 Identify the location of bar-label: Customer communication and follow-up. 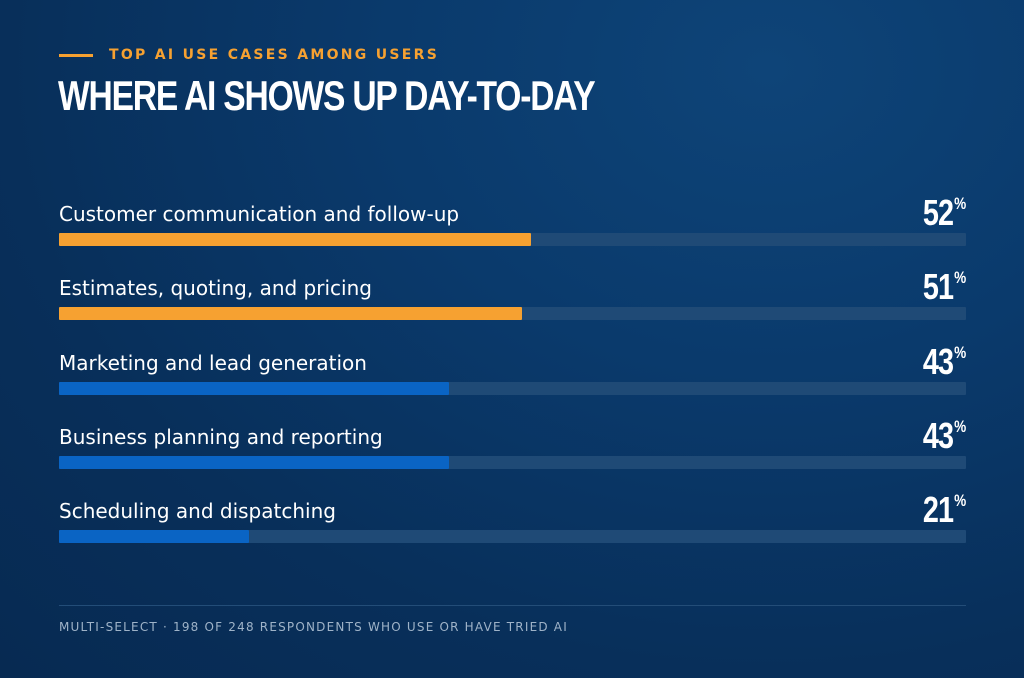
(259, 214).